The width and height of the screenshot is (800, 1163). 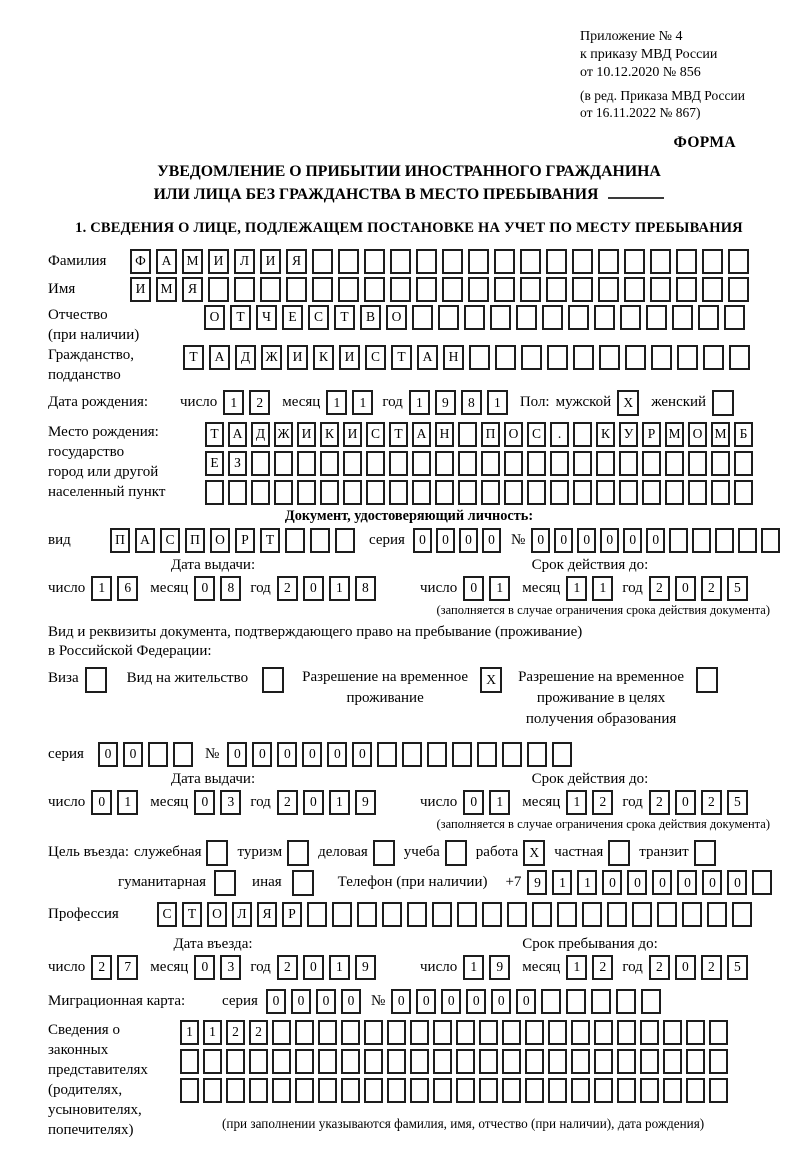 What do you see at coordinates (242, 914) in the screenshot?
I see `char-cell: Л` at bounding box center [242, 914].